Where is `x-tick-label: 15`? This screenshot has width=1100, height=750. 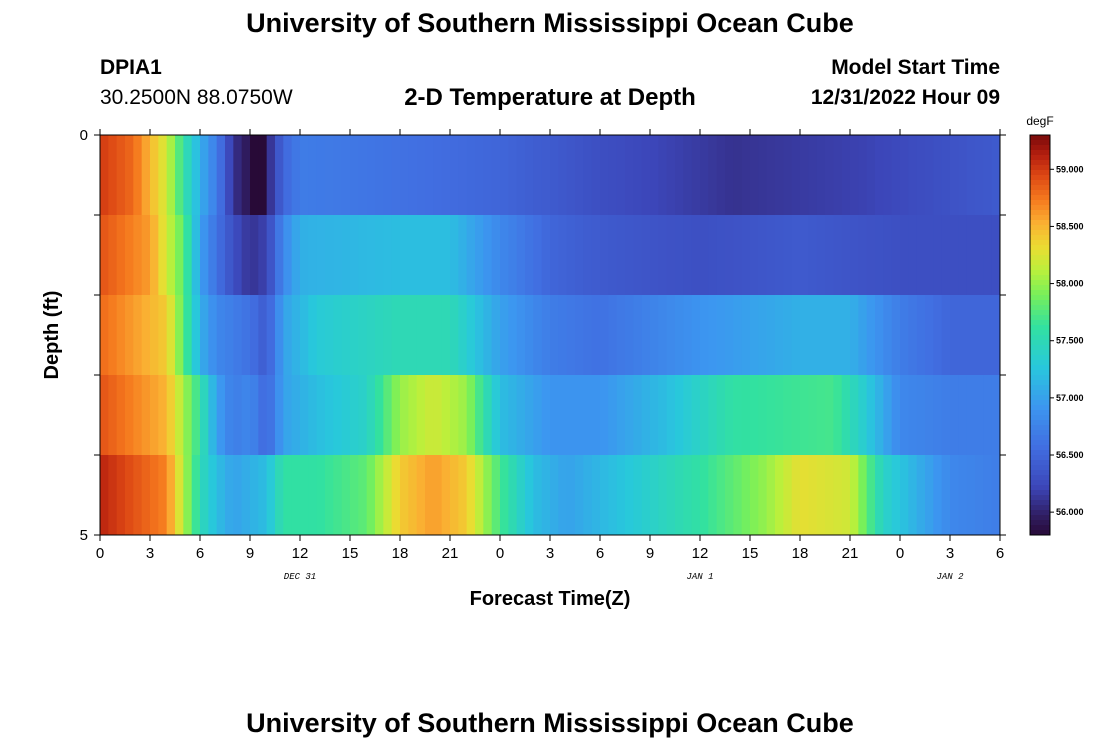 x-tick-label: 15 is located at coordinates (350, 553).